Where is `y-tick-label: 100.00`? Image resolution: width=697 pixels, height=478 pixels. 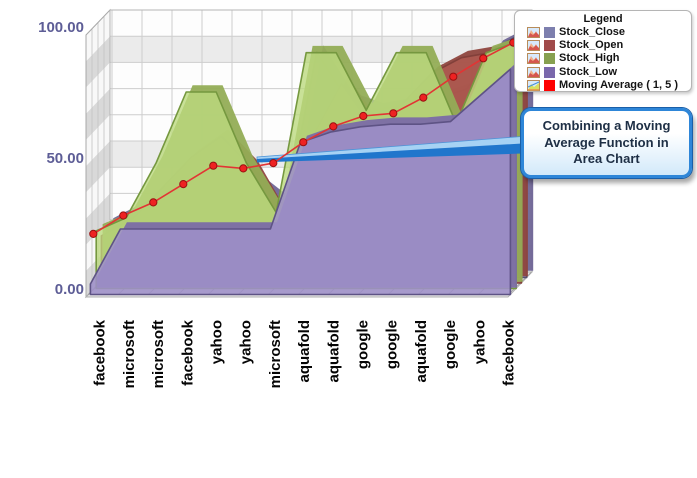 y-tick-label: 100.00 is located at coordinates (61, 27).